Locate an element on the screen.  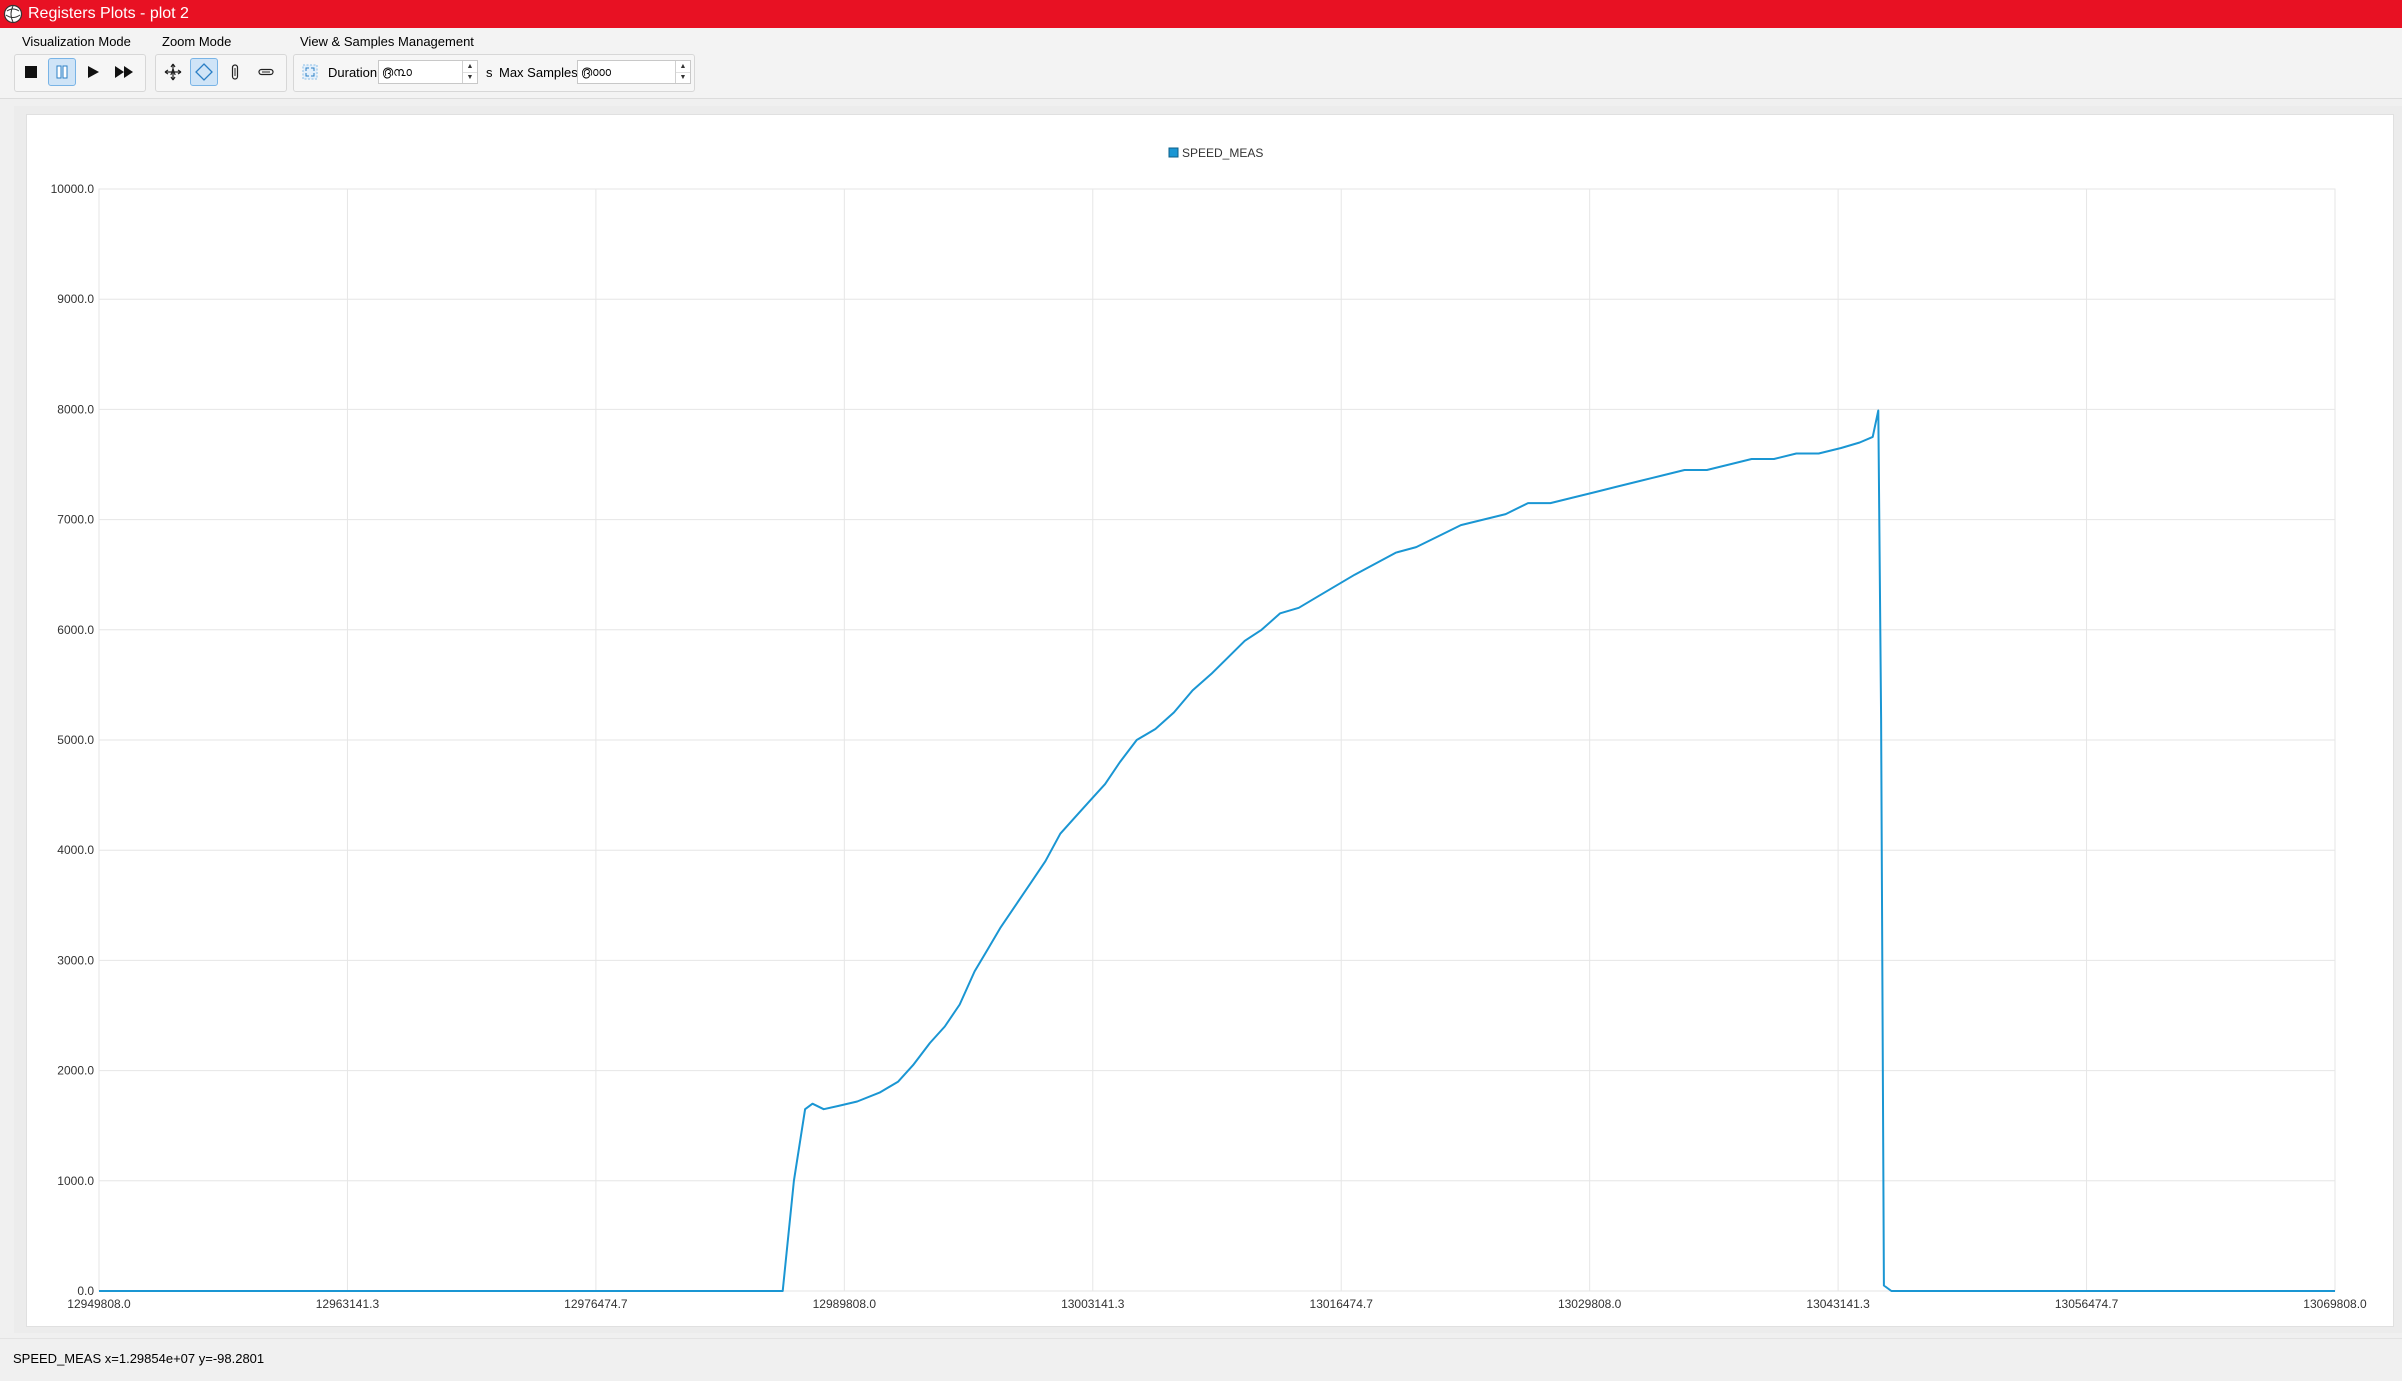
y-tick-label: 2000.0 is located at coordinates (75, 1071).